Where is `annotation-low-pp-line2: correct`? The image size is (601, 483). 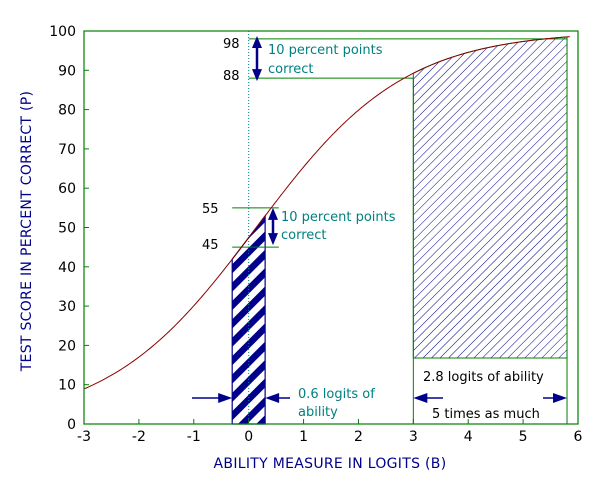 annotation-low-pp-line2: correct is located at coordinates (304, 235).